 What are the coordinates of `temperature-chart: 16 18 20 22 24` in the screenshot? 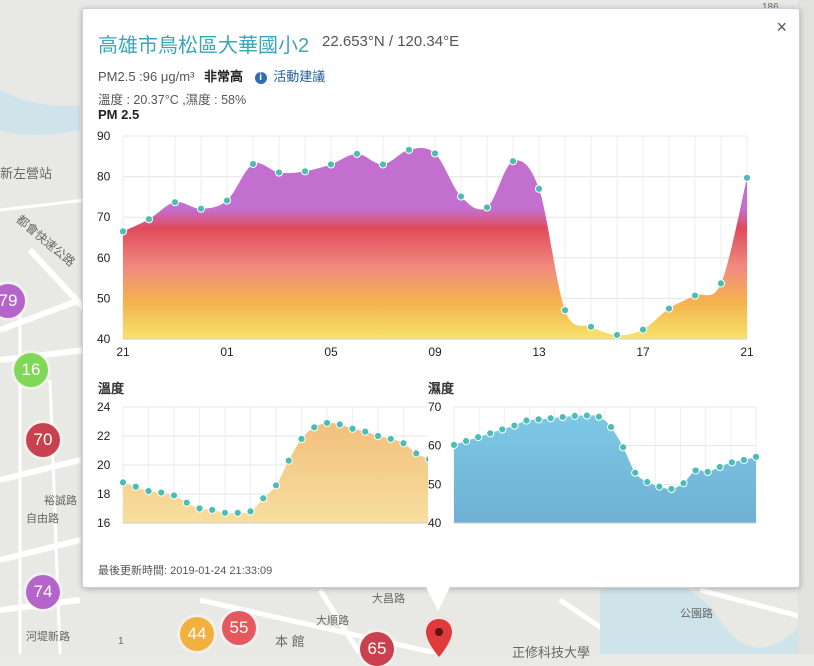 It's located at (255, 464).